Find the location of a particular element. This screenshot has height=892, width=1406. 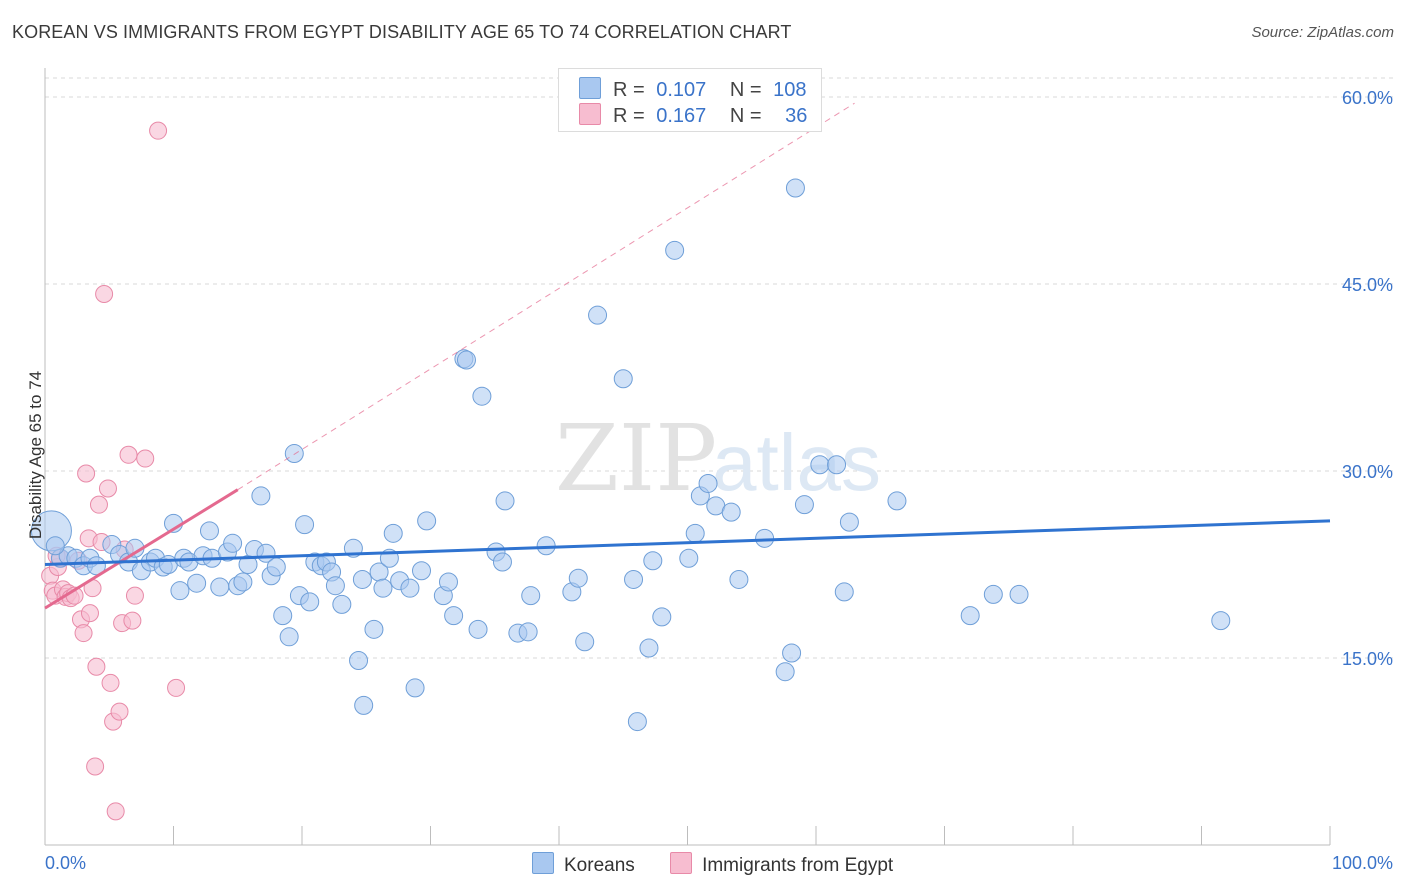

legend-item-koreans: Koreans is located at coordinates (583, 864).